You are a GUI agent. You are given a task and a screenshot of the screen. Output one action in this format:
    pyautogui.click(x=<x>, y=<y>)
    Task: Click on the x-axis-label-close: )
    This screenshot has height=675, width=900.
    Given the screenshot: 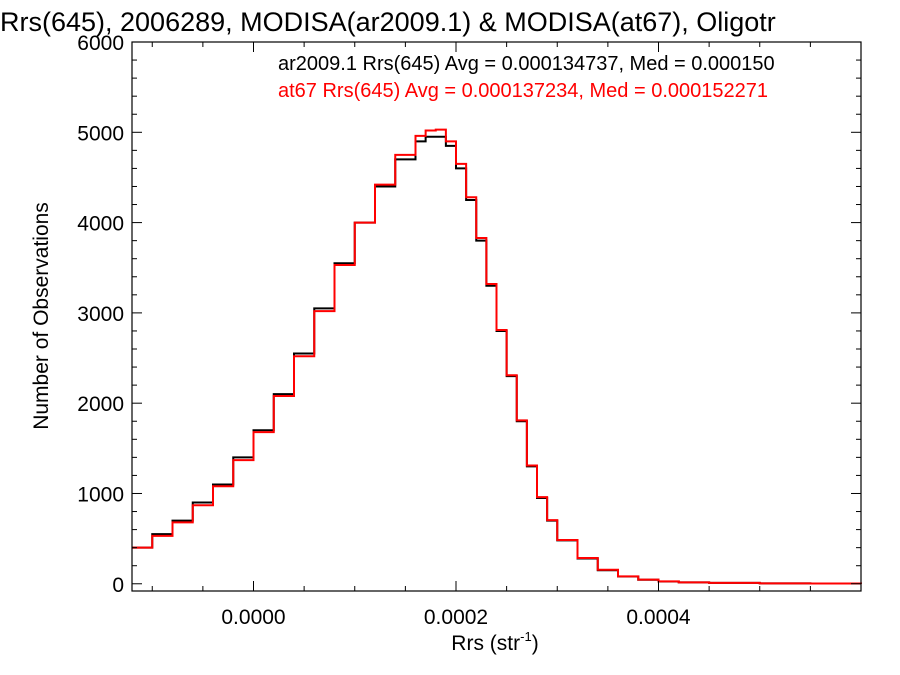 What is the action you would take?
    pyautogui.click(x=535, y=643)
    